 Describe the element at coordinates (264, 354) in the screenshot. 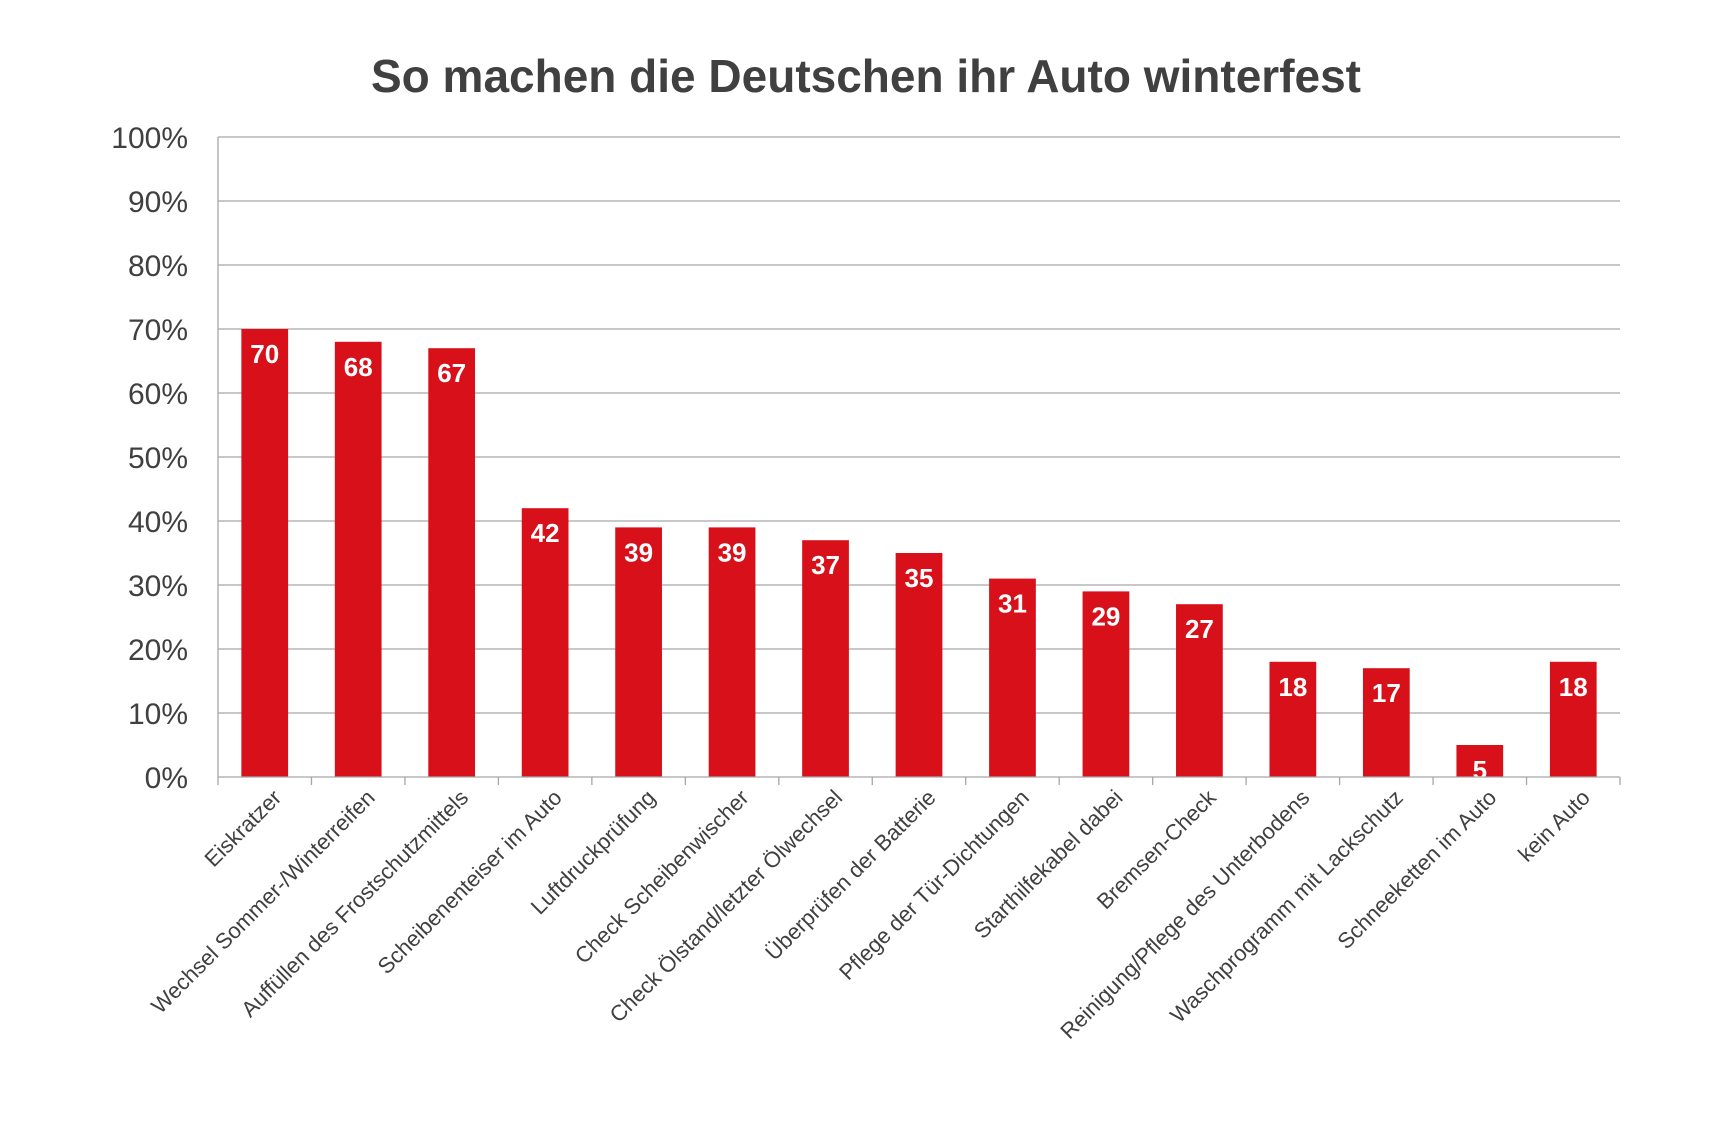

I see `data-label: 70` at that location.